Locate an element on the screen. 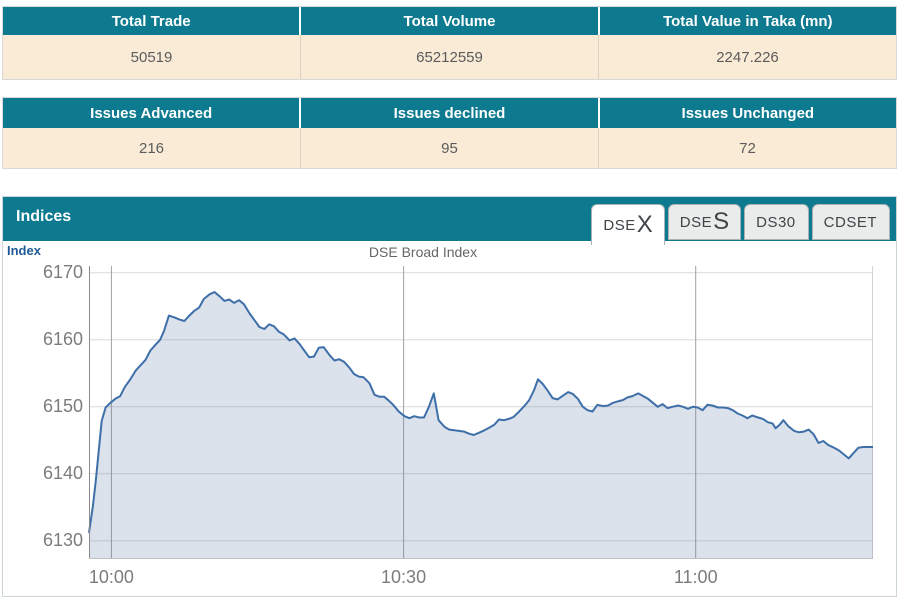  tab-dsex-label: DSE is located at coordinates (619, 225).